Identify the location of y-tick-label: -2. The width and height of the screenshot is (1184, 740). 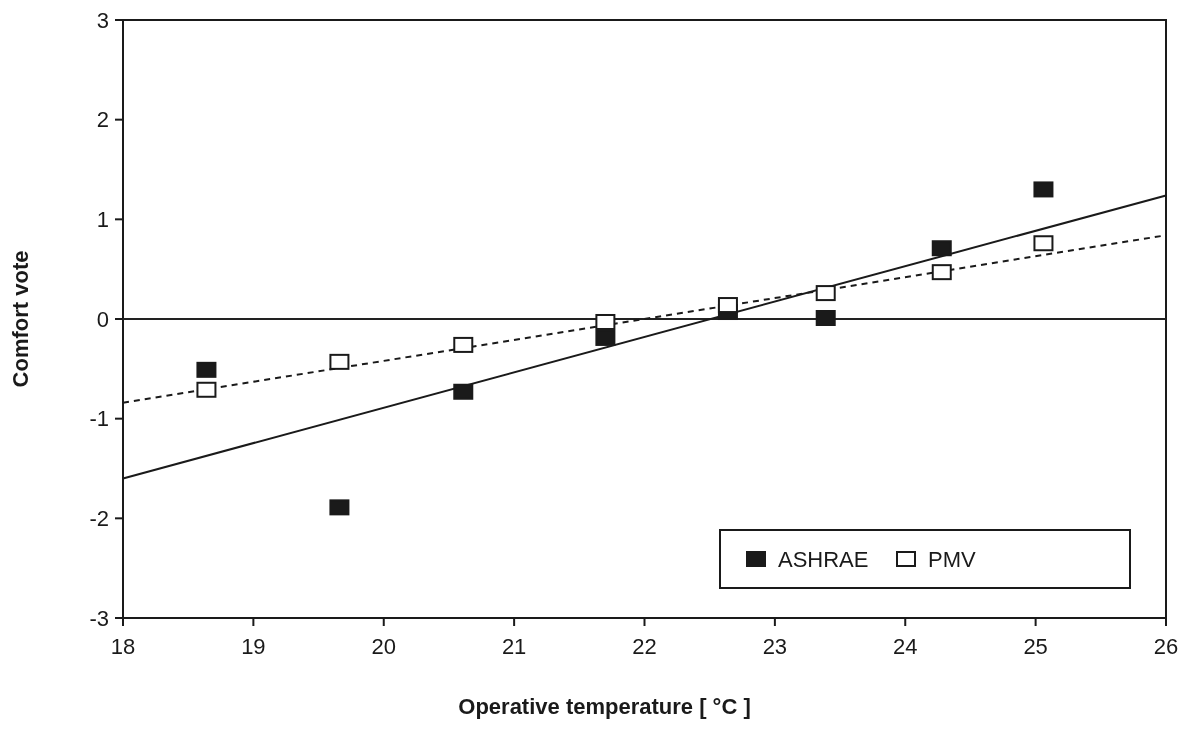
(99, 519).